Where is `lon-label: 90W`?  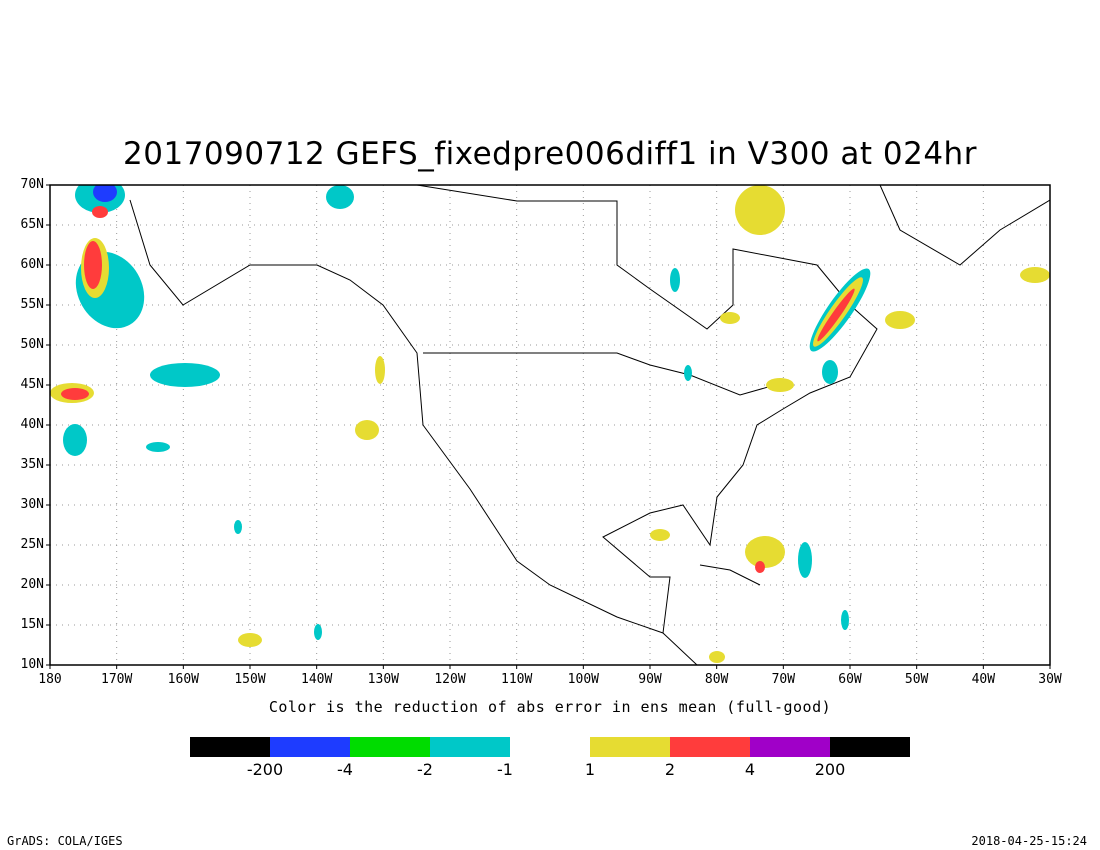
lon-label: 90W is located at coordinates (650, 679).